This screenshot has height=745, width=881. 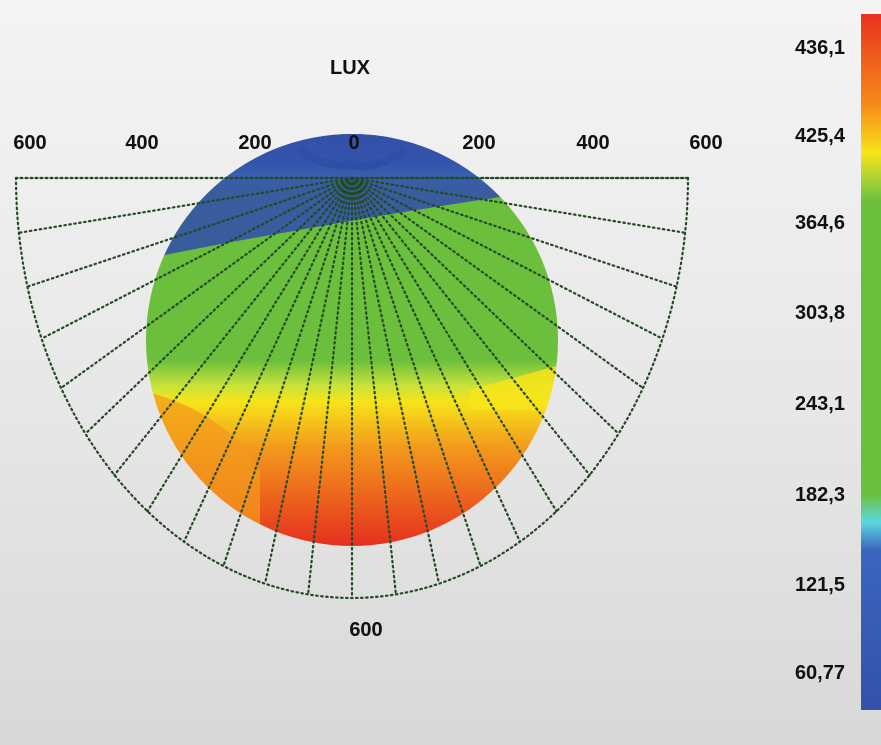 I want to click on x-tick-label-400-right: 400, so click(x=593, y=143).